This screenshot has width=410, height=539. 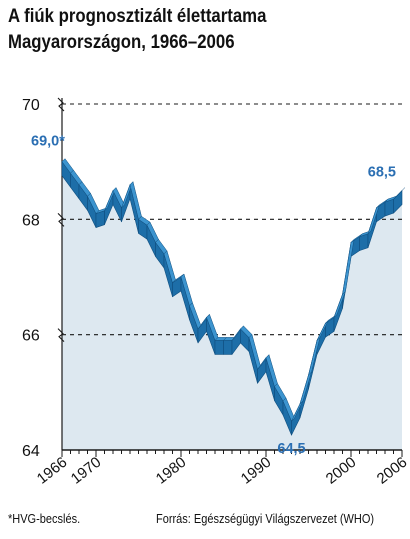 I want to click on data-point-1974, so click(x=130, y=191).